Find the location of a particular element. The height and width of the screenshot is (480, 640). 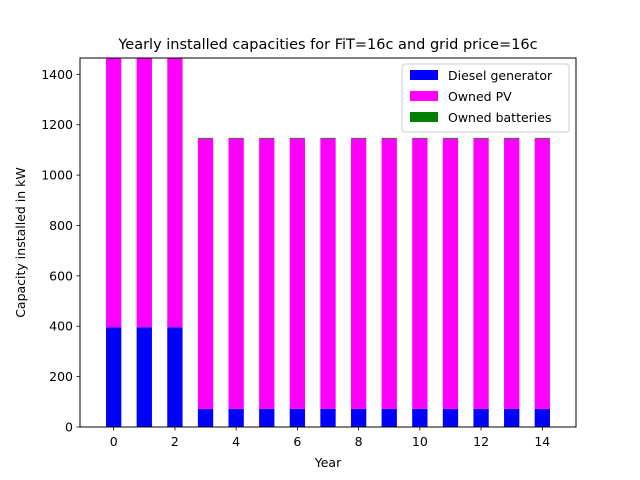

y-tick-label: 1200 is located at coordinates (57, 124).